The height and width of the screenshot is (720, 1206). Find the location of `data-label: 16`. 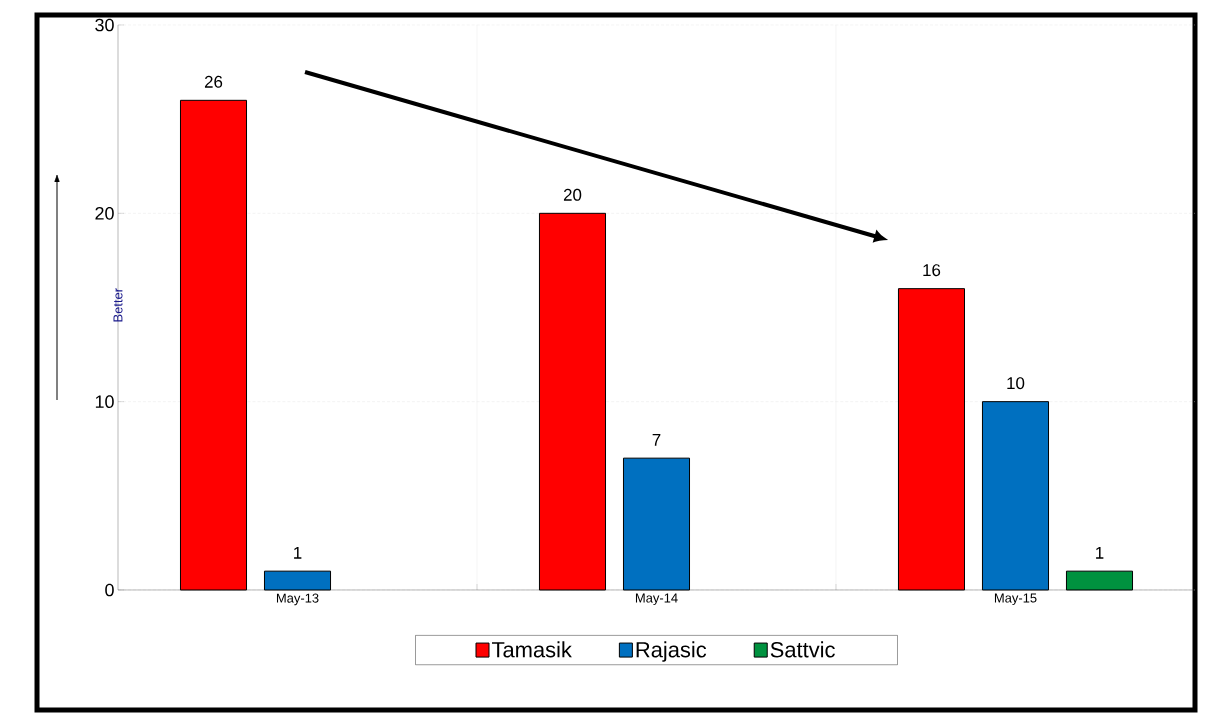

data-label: 16 is located at coordinates (932, 270).